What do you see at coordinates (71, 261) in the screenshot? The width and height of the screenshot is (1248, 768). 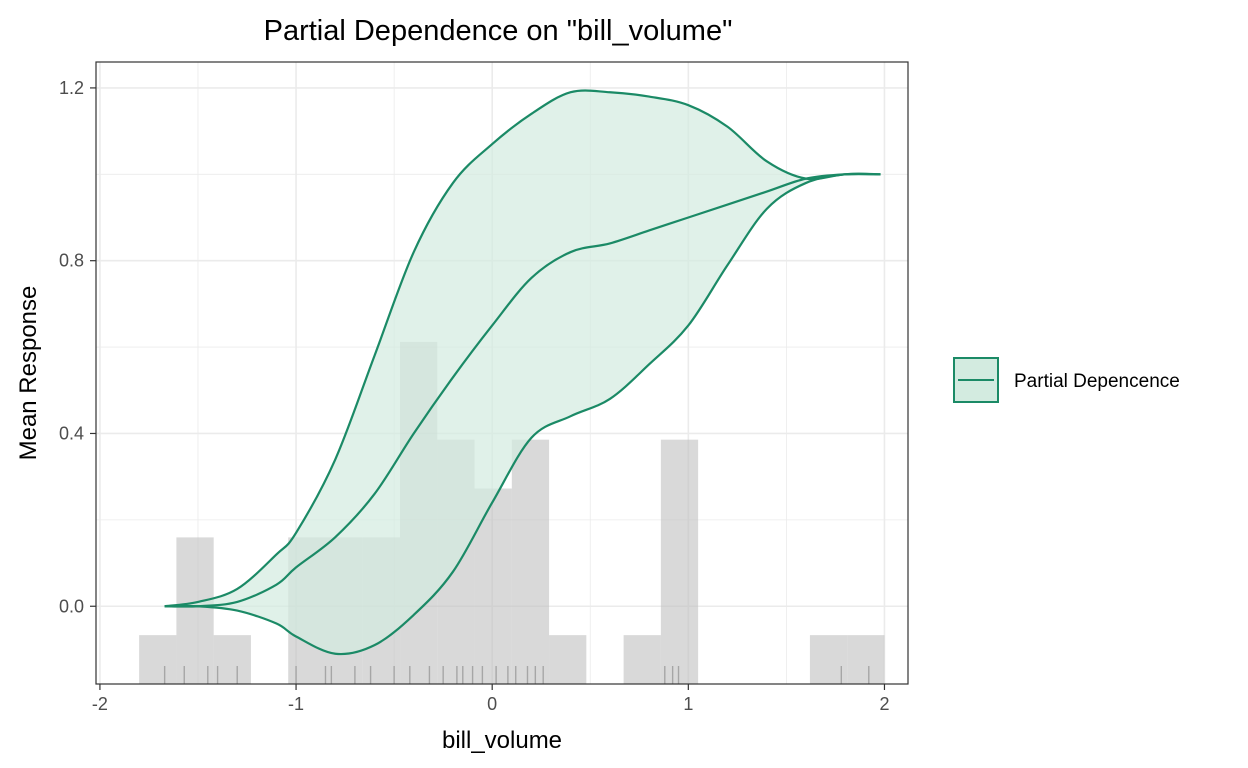 I see `y-tick-label: 0.8` at bounding box center [71, 261].